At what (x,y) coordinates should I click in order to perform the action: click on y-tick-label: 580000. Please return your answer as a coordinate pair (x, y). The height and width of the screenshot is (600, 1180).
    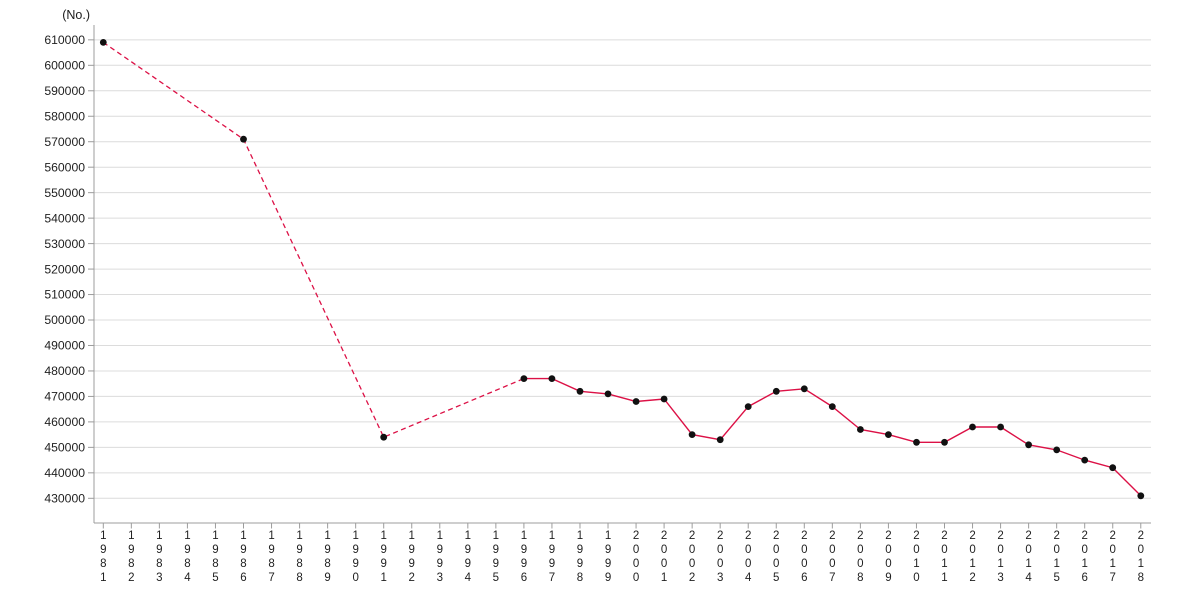
    Looking at the image, I should click on (64, 116).